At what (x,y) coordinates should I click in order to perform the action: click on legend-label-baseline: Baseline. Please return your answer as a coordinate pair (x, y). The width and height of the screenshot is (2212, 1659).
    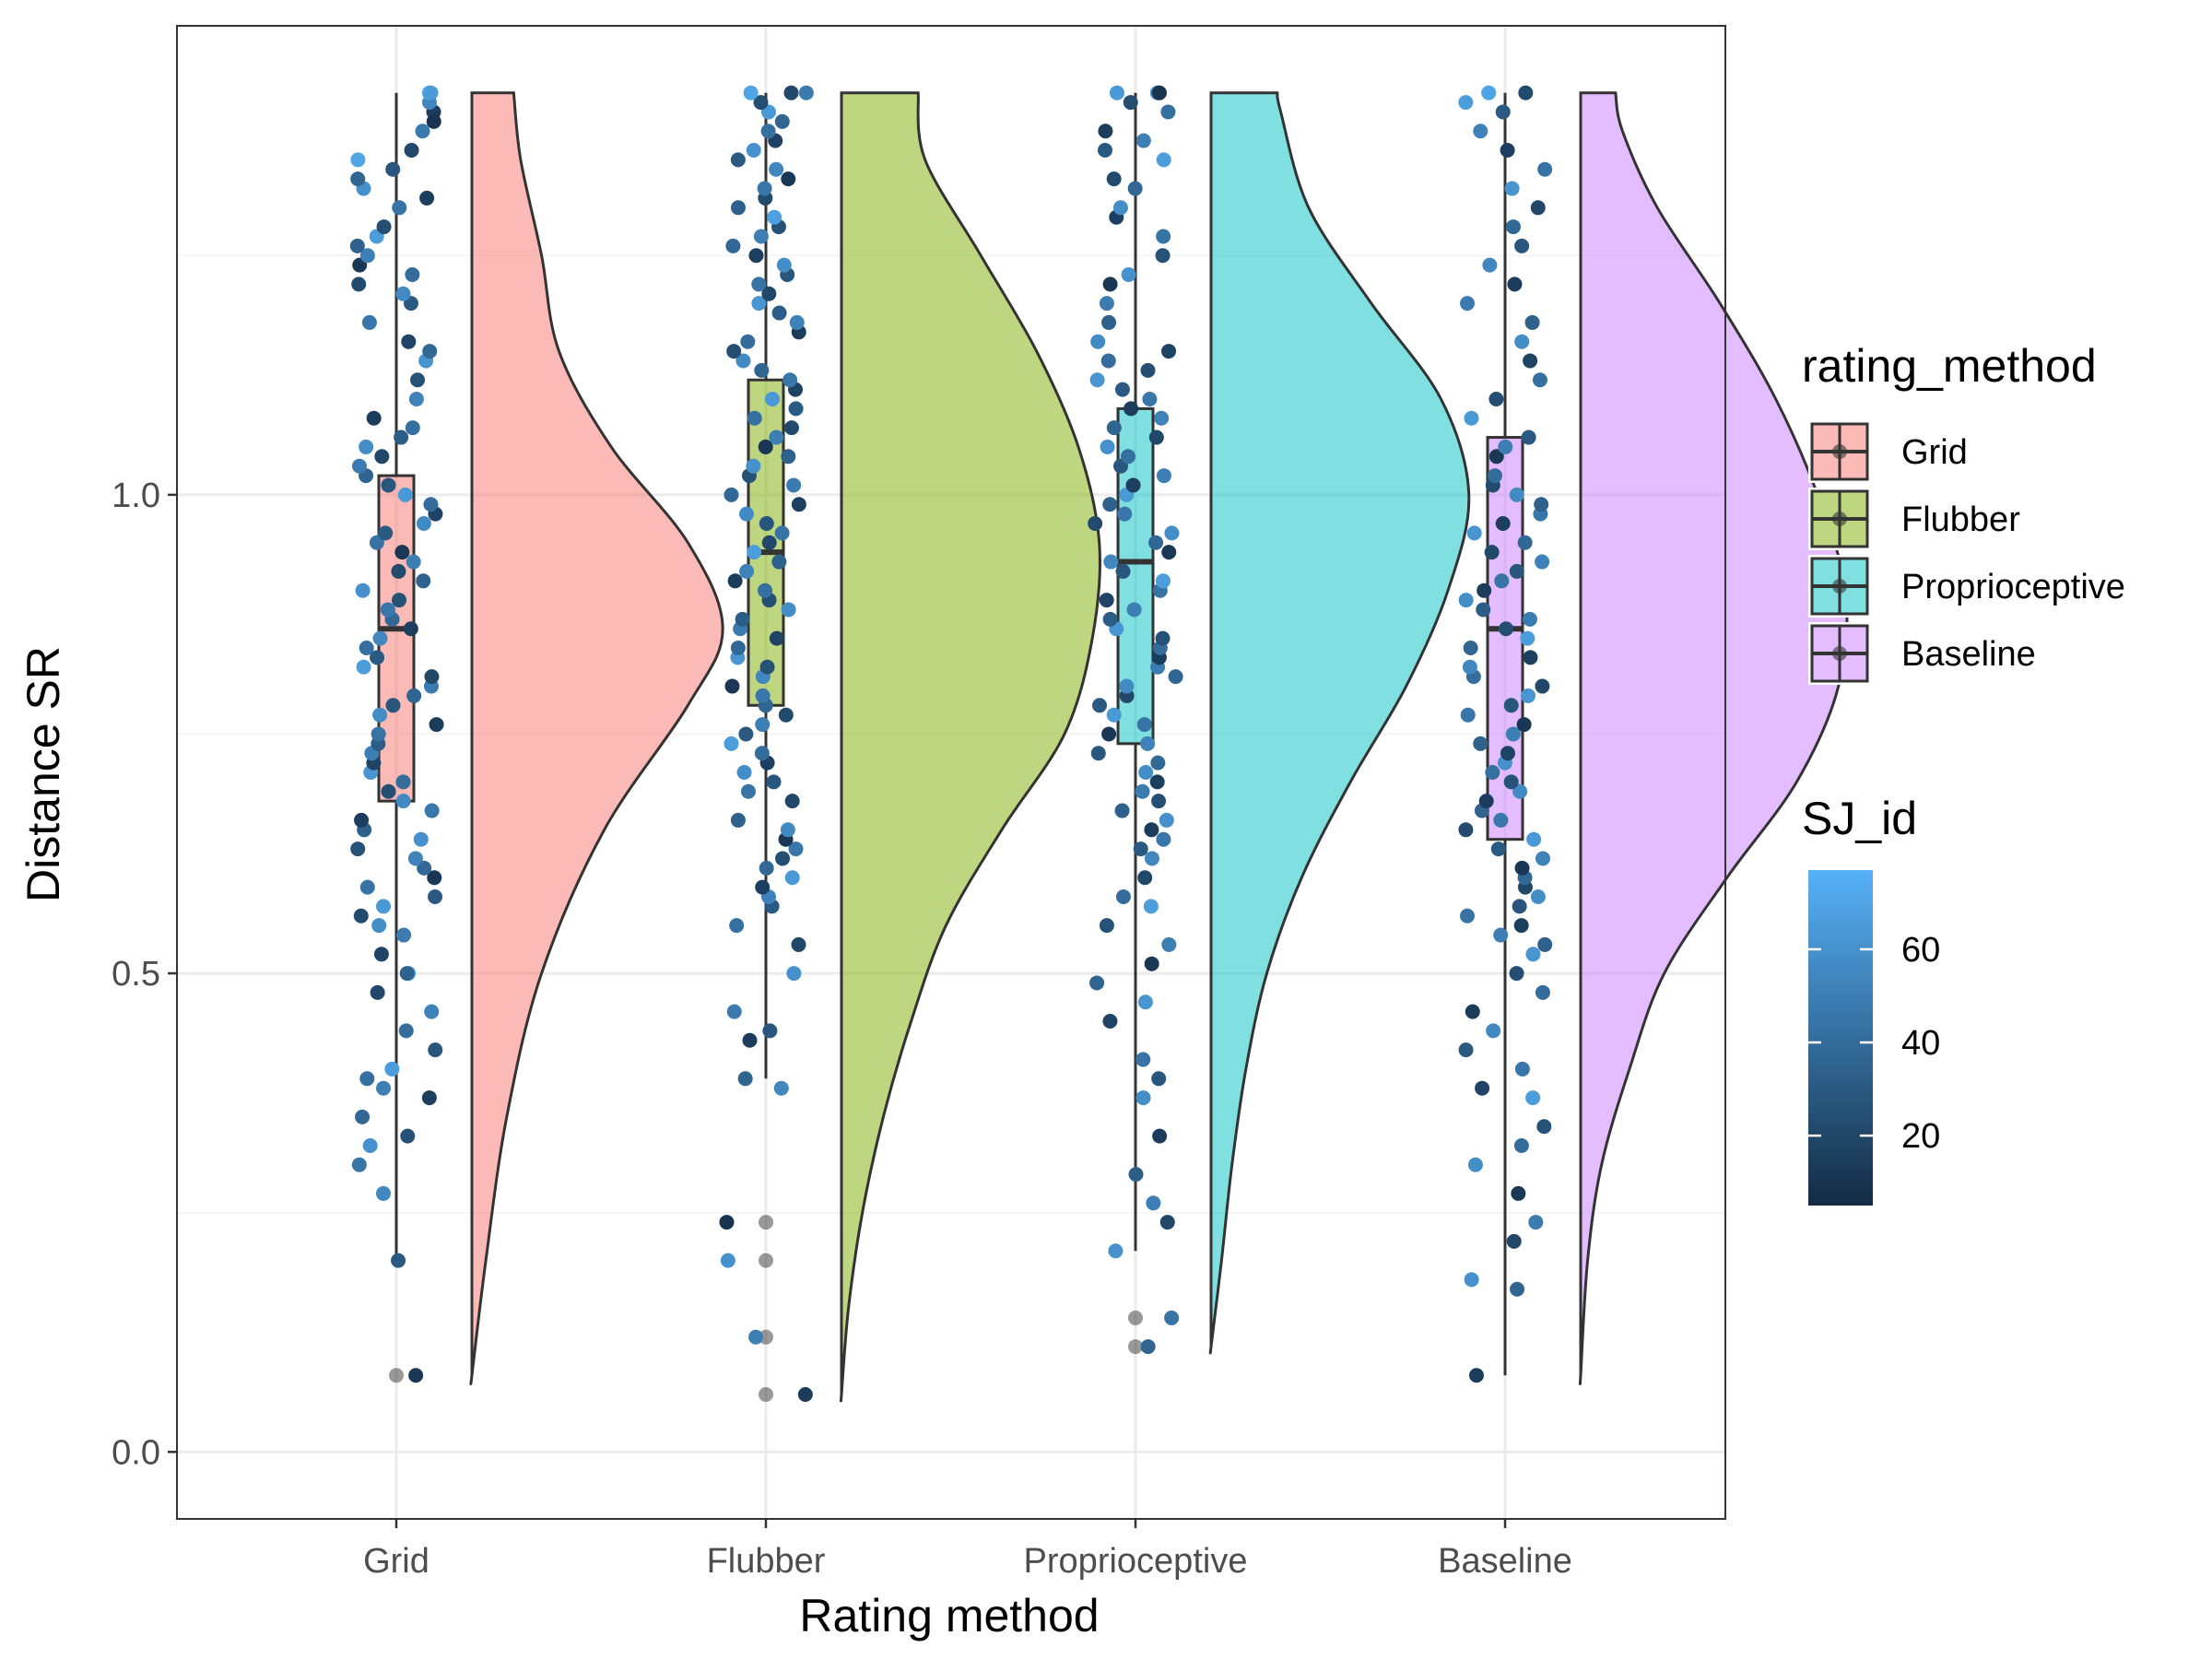
    Looking at the image, I should click on (1968, 654).